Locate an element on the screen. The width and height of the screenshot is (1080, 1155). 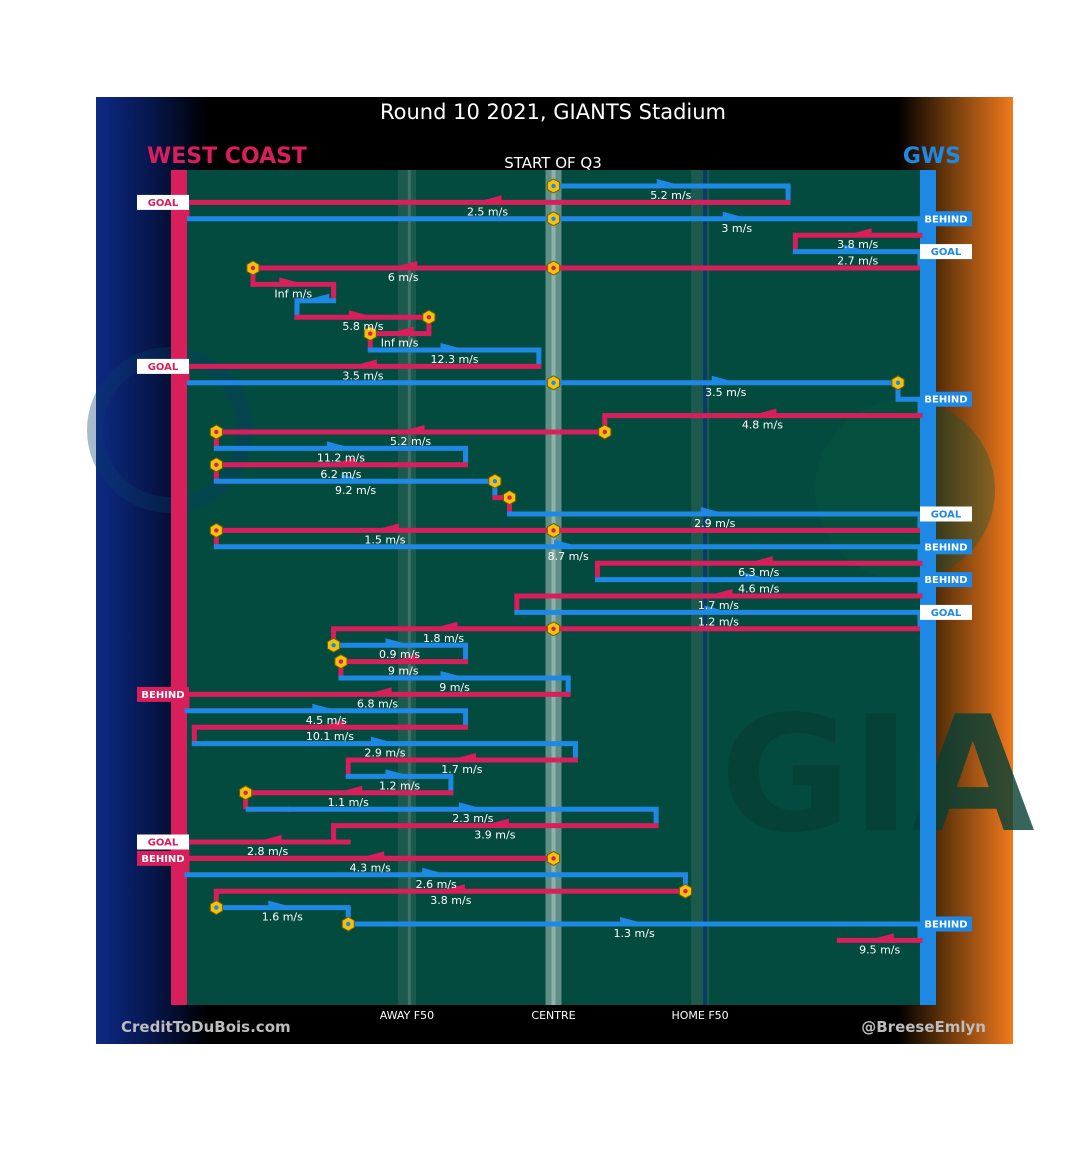
segment-speed-label: 1.5 m/s is located at coordinates (384, 539).